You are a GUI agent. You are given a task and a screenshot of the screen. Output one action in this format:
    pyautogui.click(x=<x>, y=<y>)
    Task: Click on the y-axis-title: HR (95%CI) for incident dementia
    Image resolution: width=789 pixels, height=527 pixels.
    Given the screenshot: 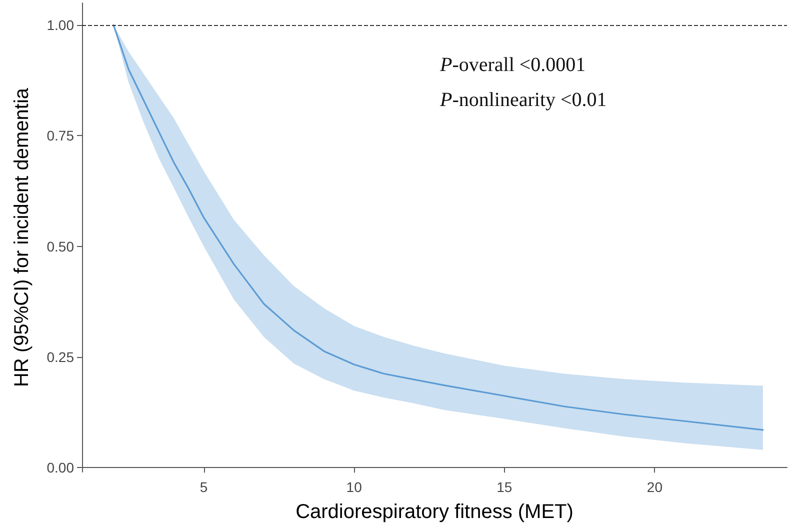 What is the action you would take?
    pyautogui.click(x=22, y=237)
    